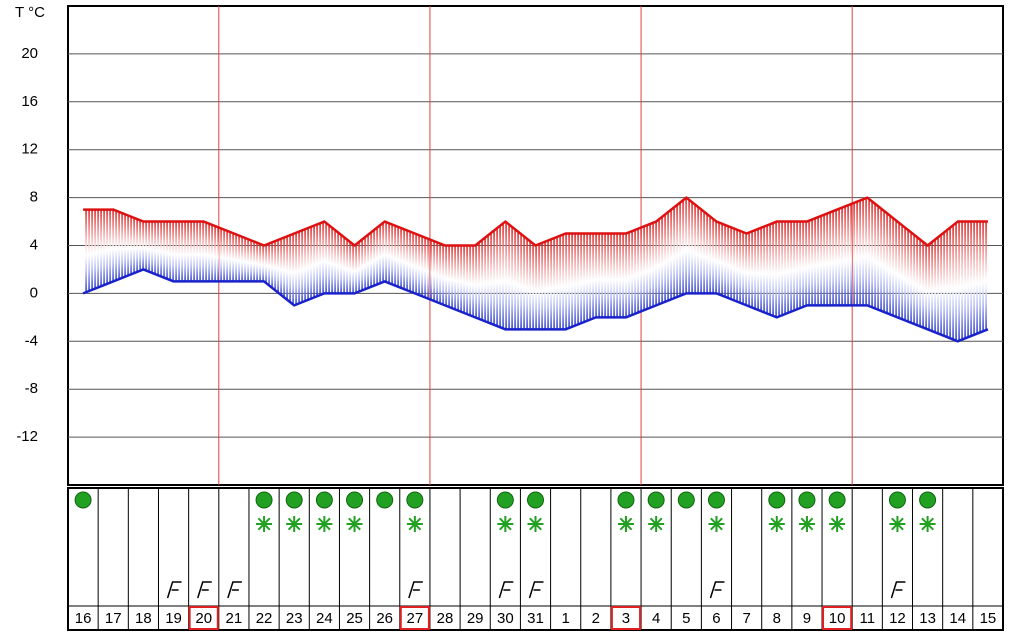 This screenshot has width=1024, height=636. I want to click on x-tick-label: 23, so click(294, 618).